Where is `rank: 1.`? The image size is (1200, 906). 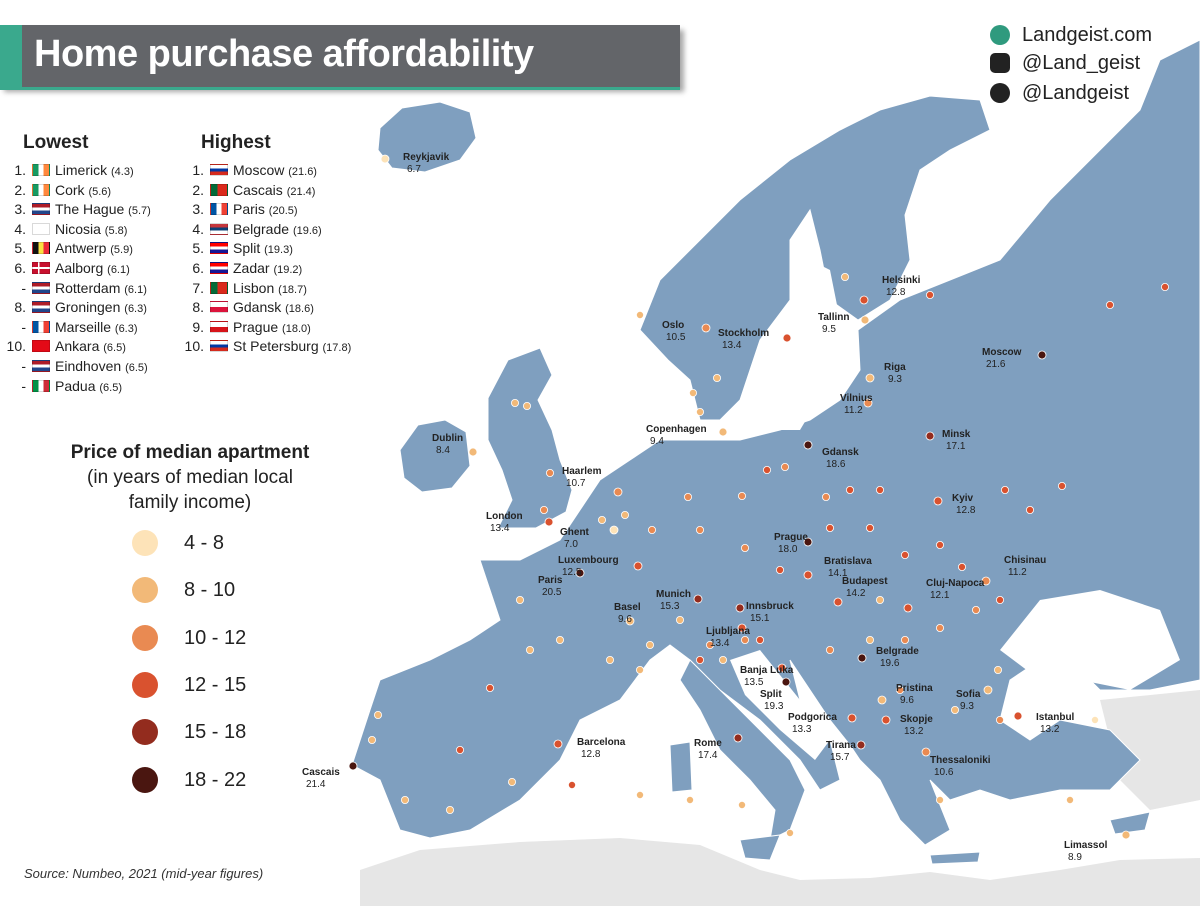 rank: 1. is located at coordinates (198, 170).